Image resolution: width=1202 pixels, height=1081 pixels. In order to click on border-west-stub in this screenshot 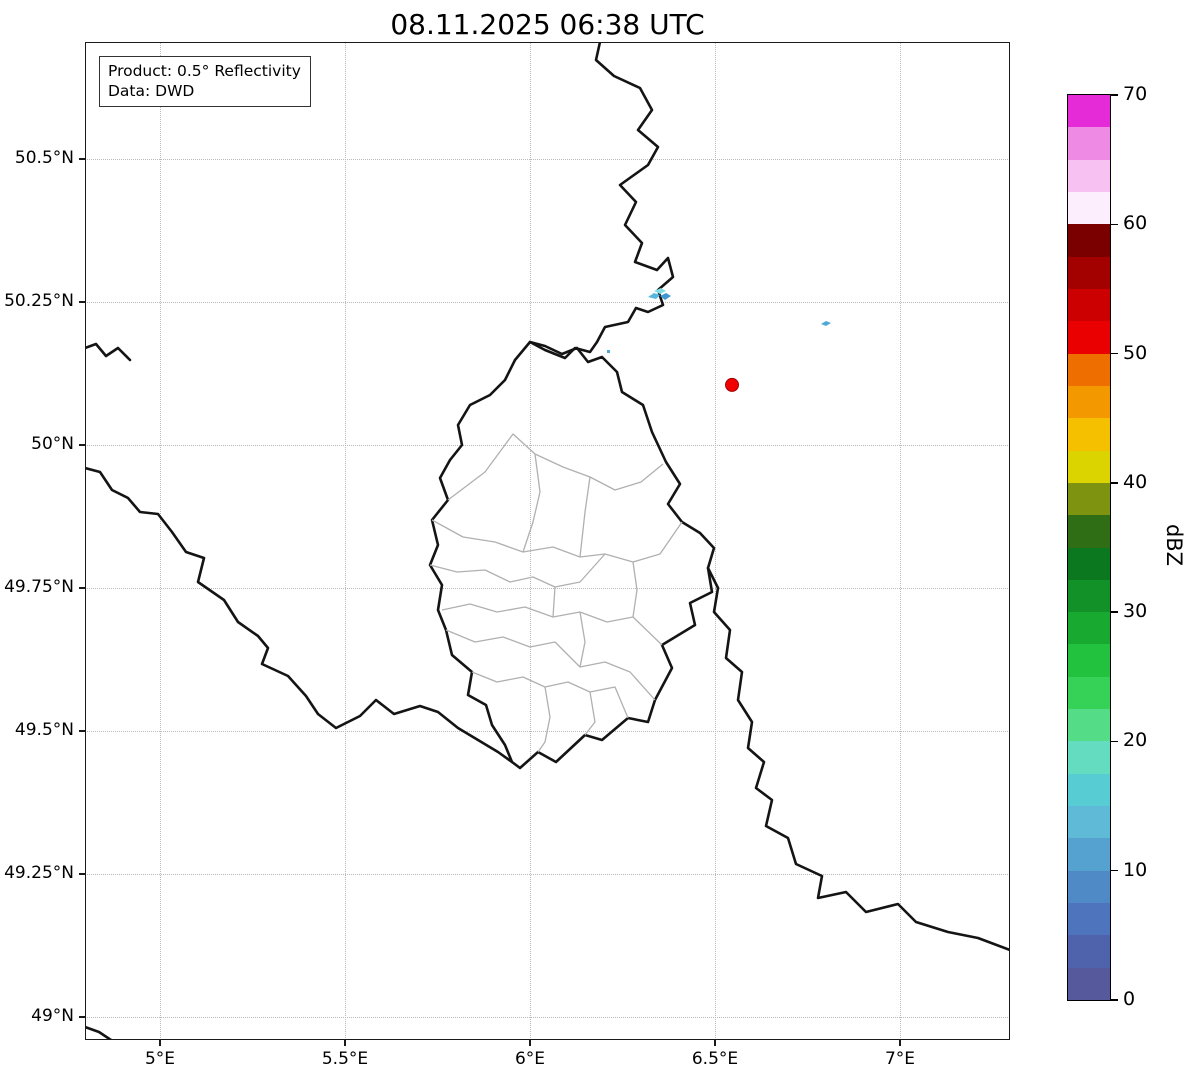, I will do `click(108, 352)`.